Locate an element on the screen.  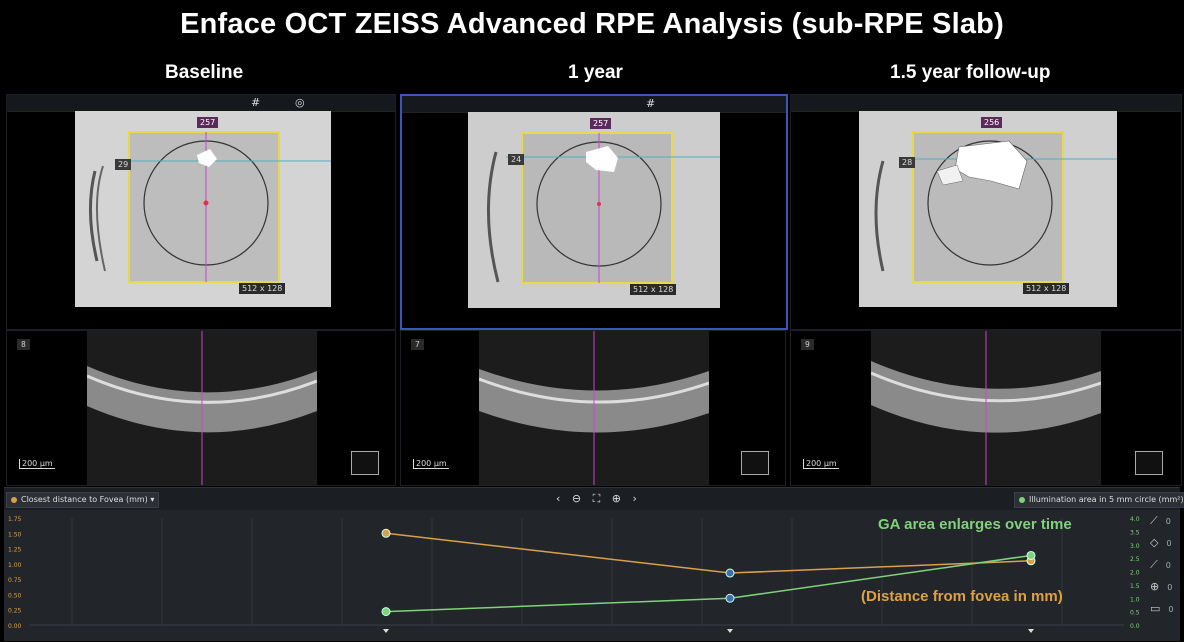
enface-toolbar: # is located at coordinates (594, 104).